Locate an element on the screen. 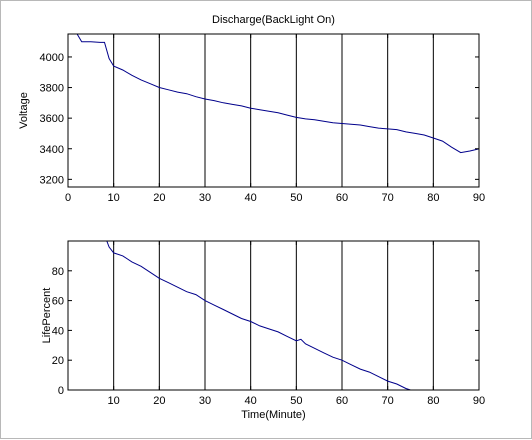 The image size is (532, 440). subplot-1-y-tick-label: 3200 is located at coordinates (52, 180).